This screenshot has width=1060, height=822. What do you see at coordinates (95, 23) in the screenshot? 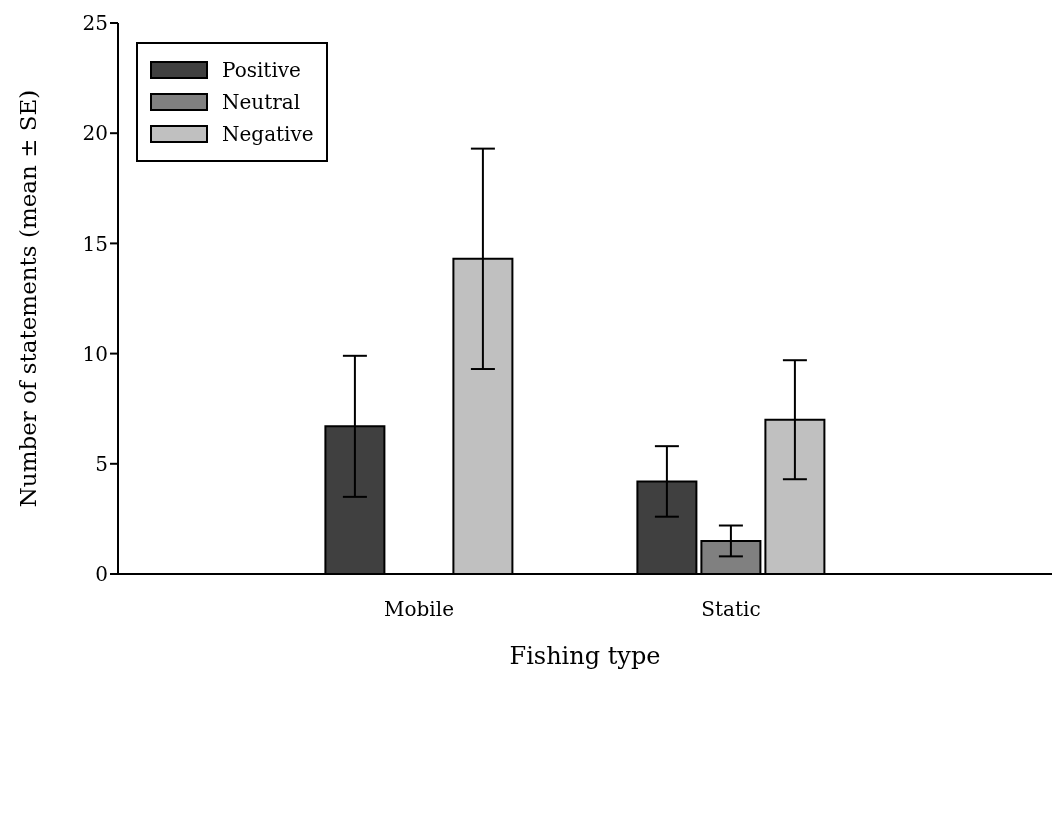
I see `y-tick-label: 25` at bounding box center [95, 23].